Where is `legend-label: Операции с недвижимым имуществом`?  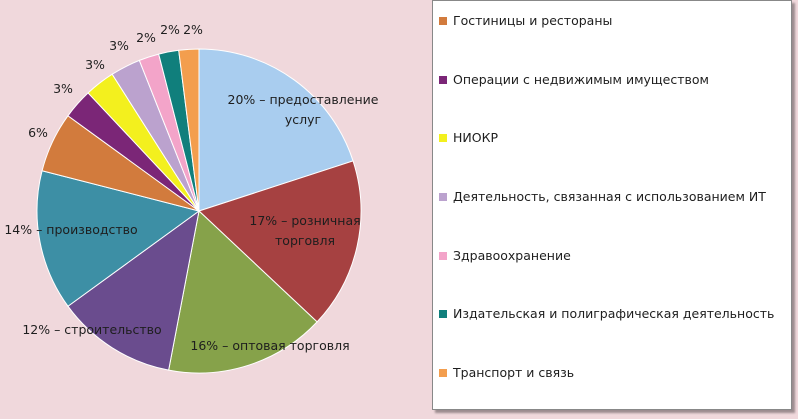 legend-label: Операции с недвижимым имуществом is located at coordinates (581, 79).